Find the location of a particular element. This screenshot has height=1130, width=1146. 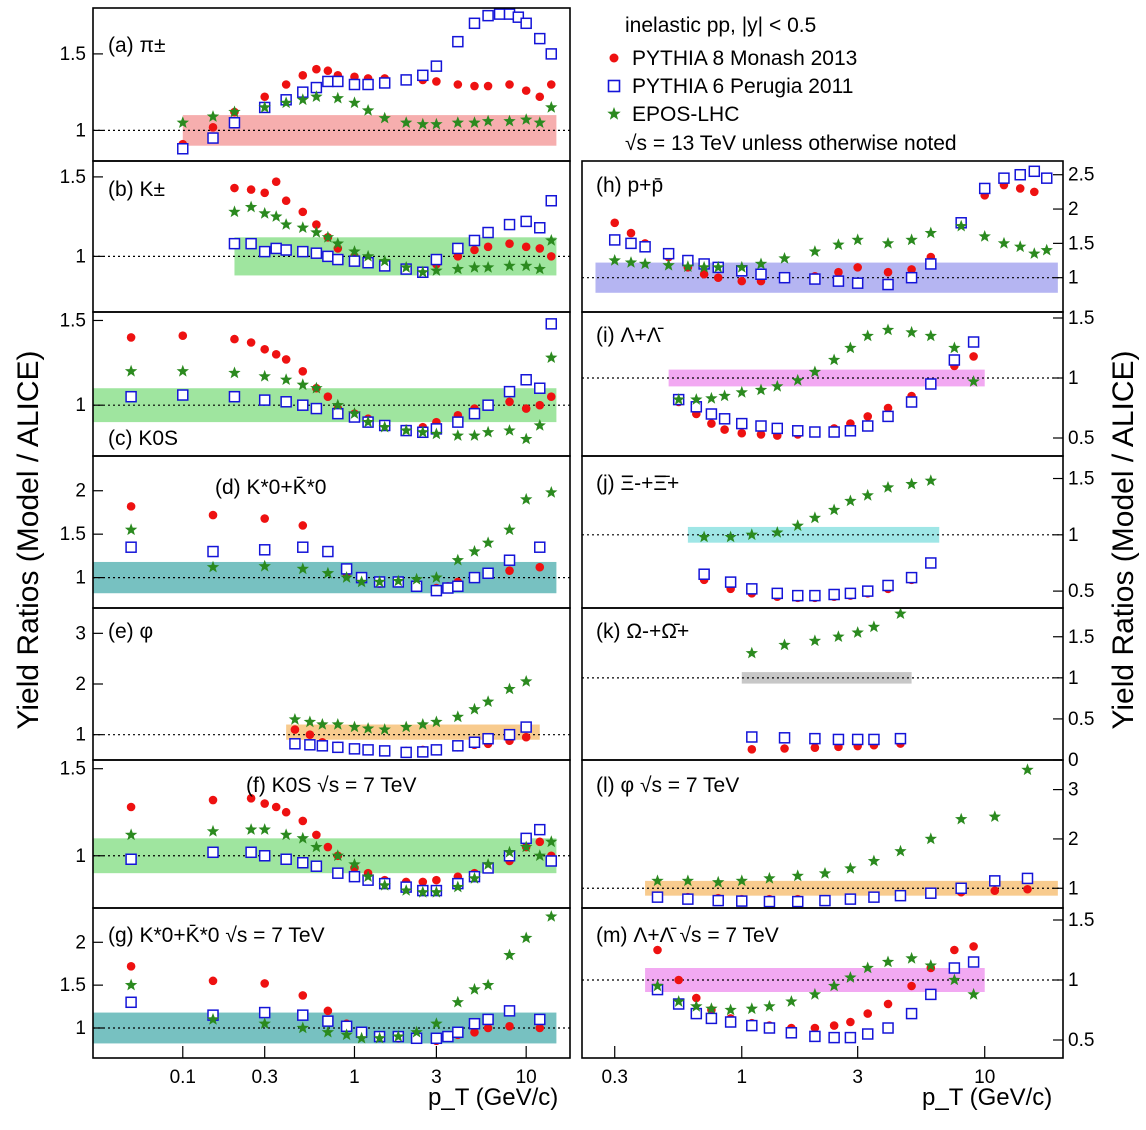

panel-d: 1 1.5 2 (d) K*0+K̄*0 is located at coordinates (315, 532).